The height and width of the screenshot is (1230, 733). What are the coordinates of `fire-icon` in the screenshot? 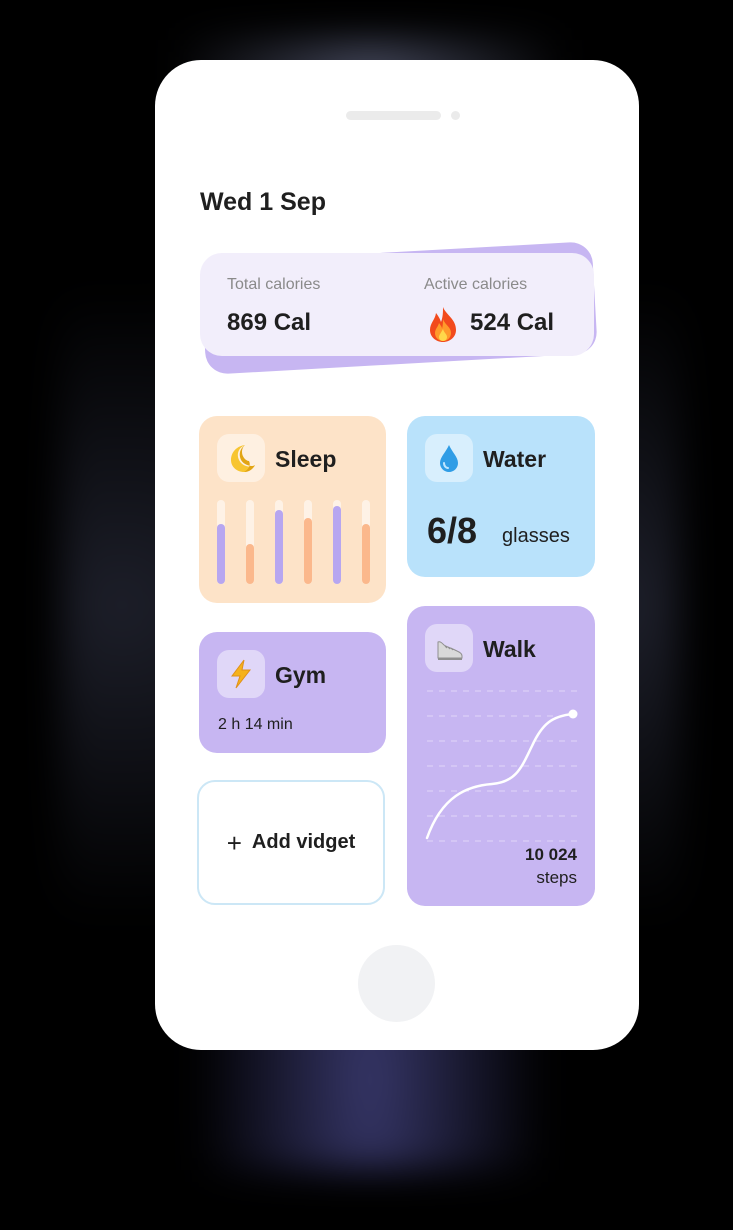 It's located at (443, 324).